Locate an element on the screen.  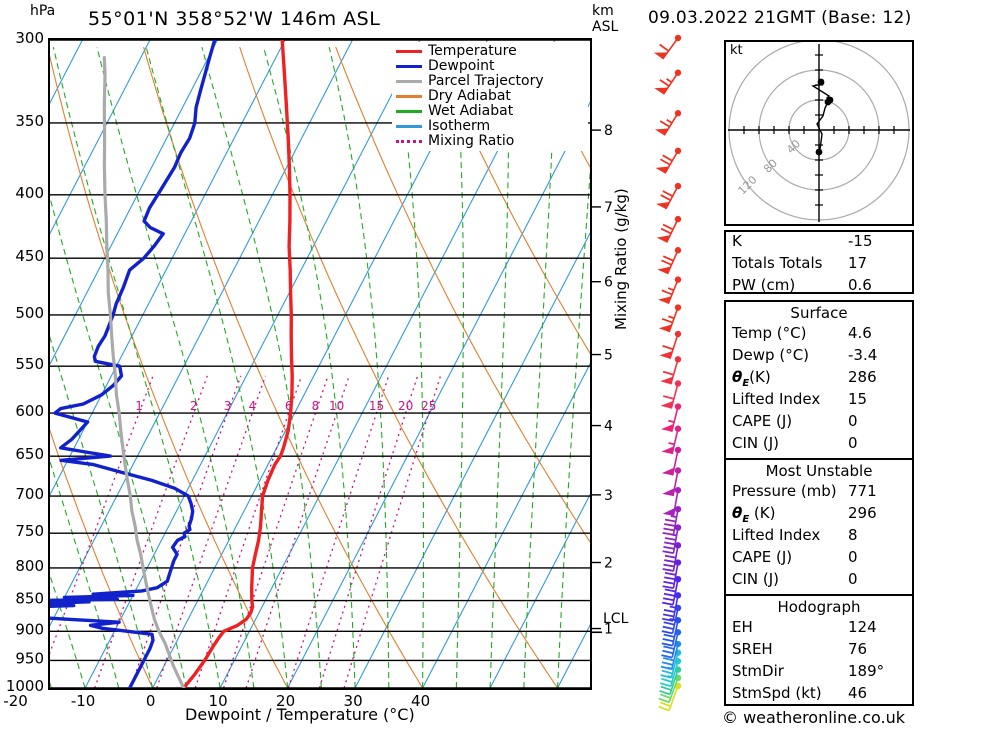
index-key: StmSpd (kt) is located at coordinates (777, 693).